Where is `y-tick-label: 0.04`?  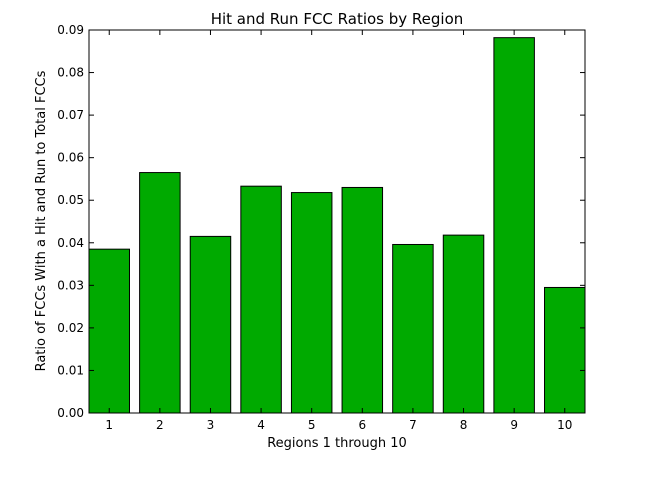 y-tick-label: 0.04 is located at coordinates (70, 243).